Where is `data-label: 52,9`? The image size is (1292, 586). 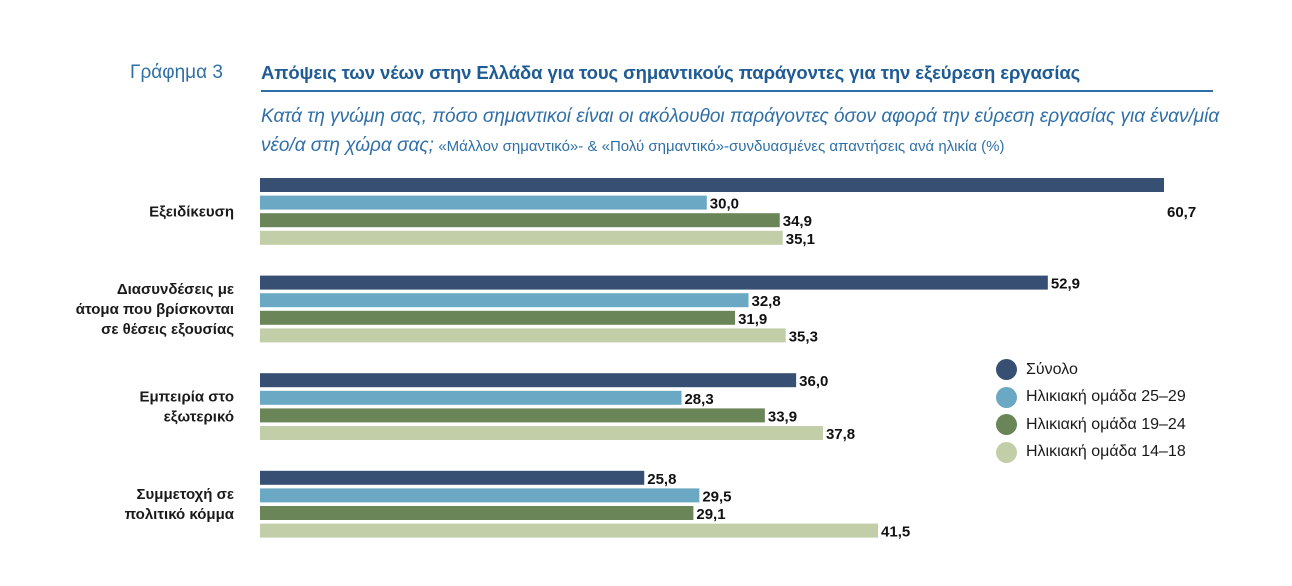
data-label: 52,9 is located at coordinates (1065, 284).